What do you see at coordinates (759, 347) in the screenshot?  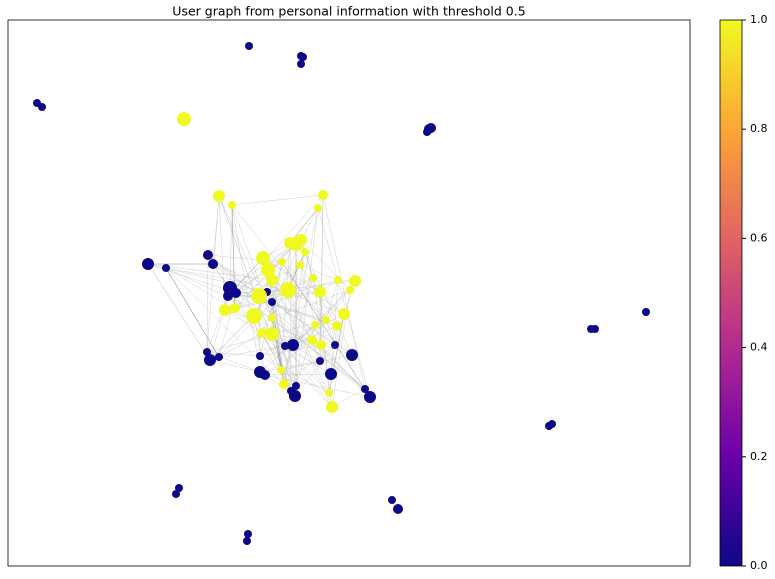 I see `colorbar-tick-label: 0.4` at bounding box center [759, 347].